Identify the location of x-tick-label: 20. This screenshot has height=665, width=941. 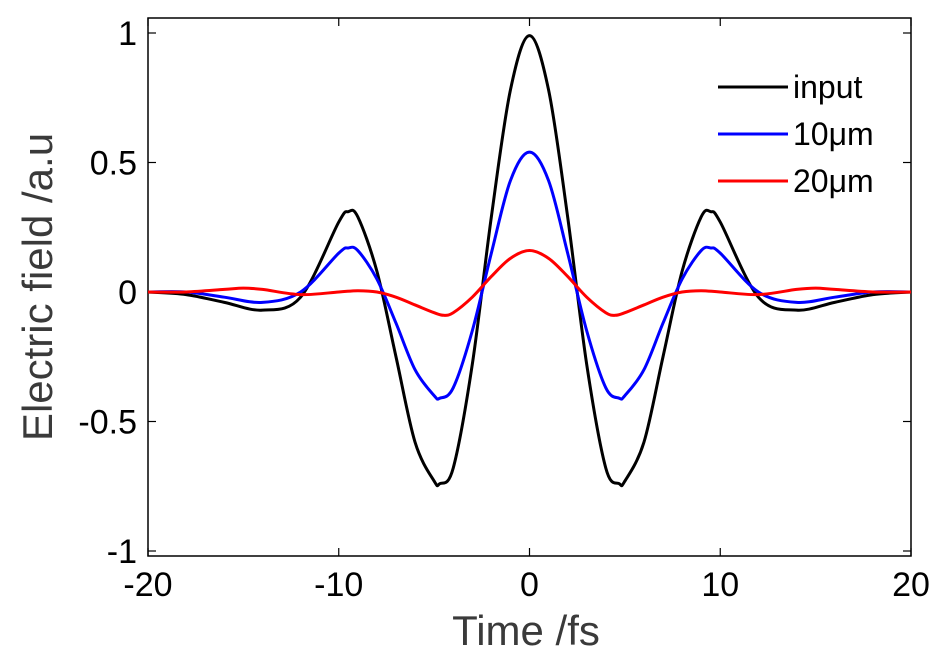
(911, 585).